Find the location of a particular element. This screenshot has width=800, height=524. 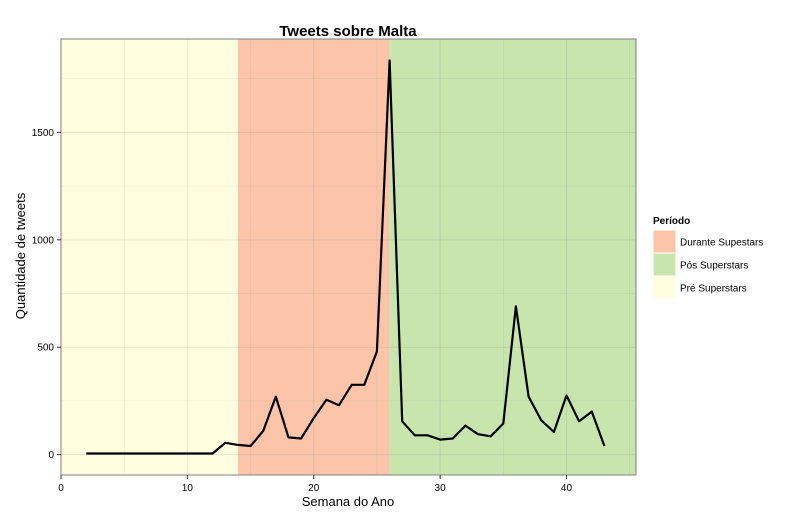

x-axis: 0 10 20 30 40 is located at coordinates (315, 484).